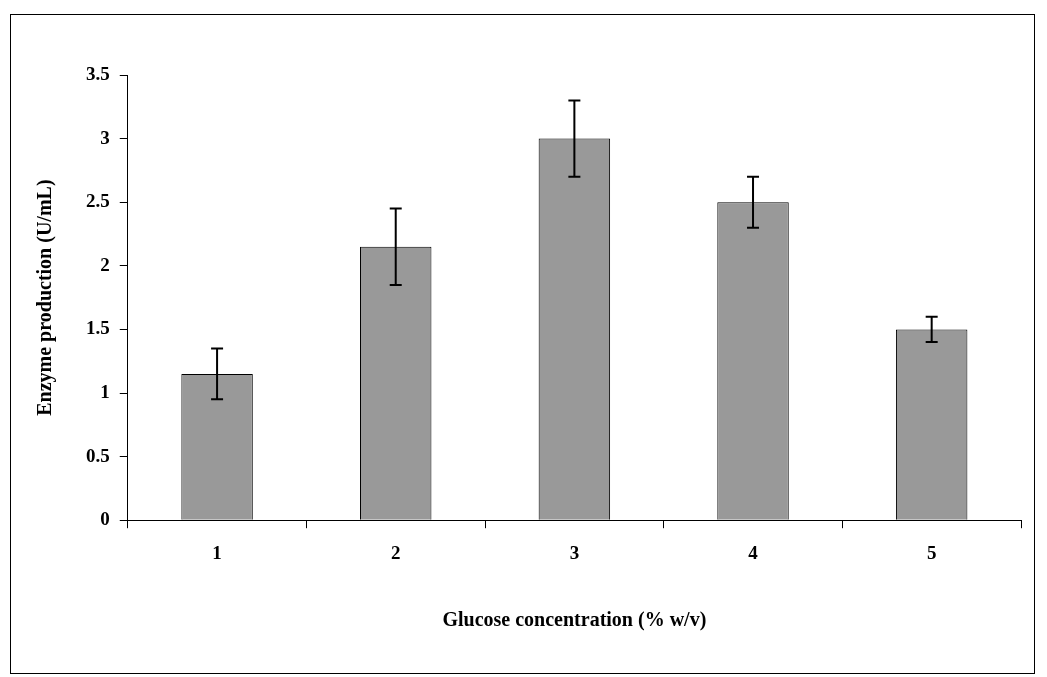 This screenshot has height=677, width=1047. What do you see at coordinates (574, 620) in the screenshot?
I see `x-axis-title: Glucose concentration (% w/v)` at bounding box center [574, 620].